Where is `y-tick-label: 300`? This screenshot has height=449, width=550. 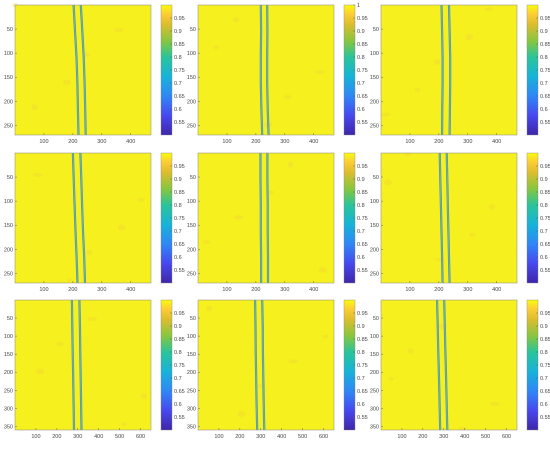
y-tick-label: 300 is located at coordinates (8, 409).